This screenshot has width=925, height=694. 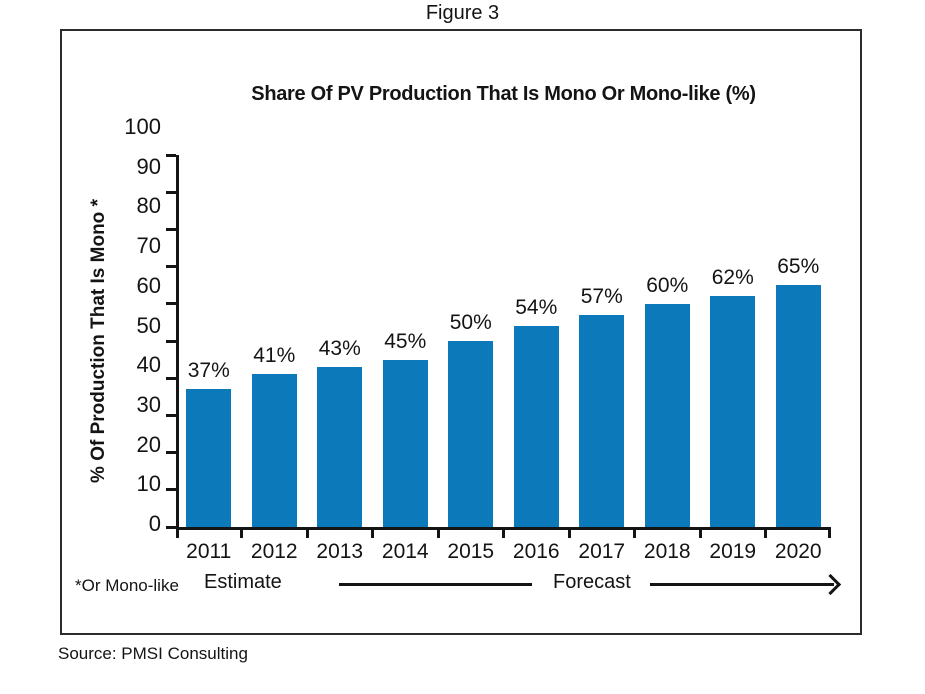 I want to click on forecast-label: Forecast, so click(x=592, y=582).